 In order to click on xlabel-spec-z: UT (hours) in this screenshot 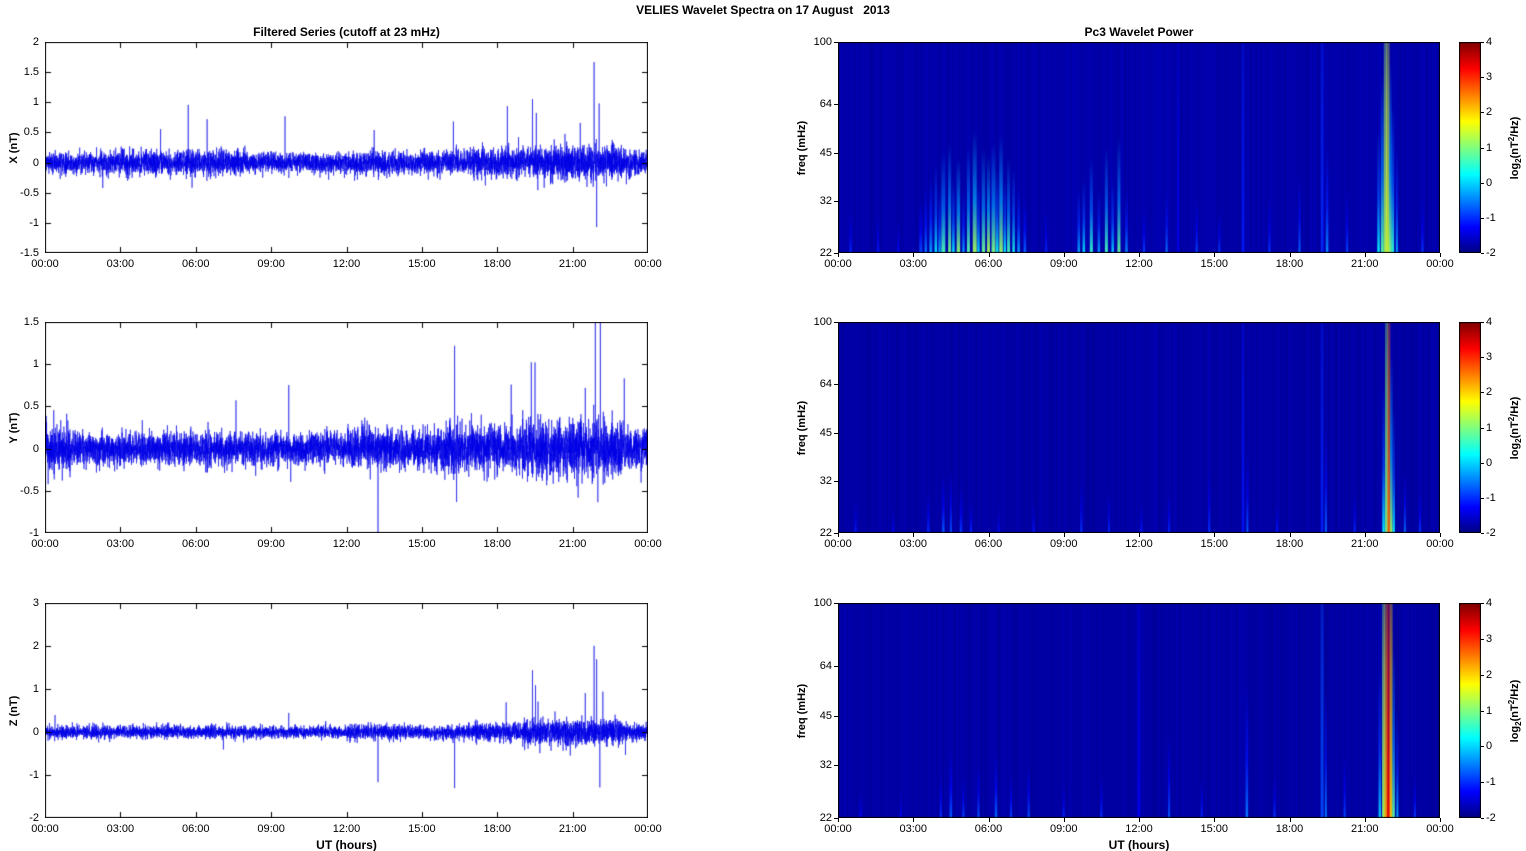, I will do `click(1139, 844)`.